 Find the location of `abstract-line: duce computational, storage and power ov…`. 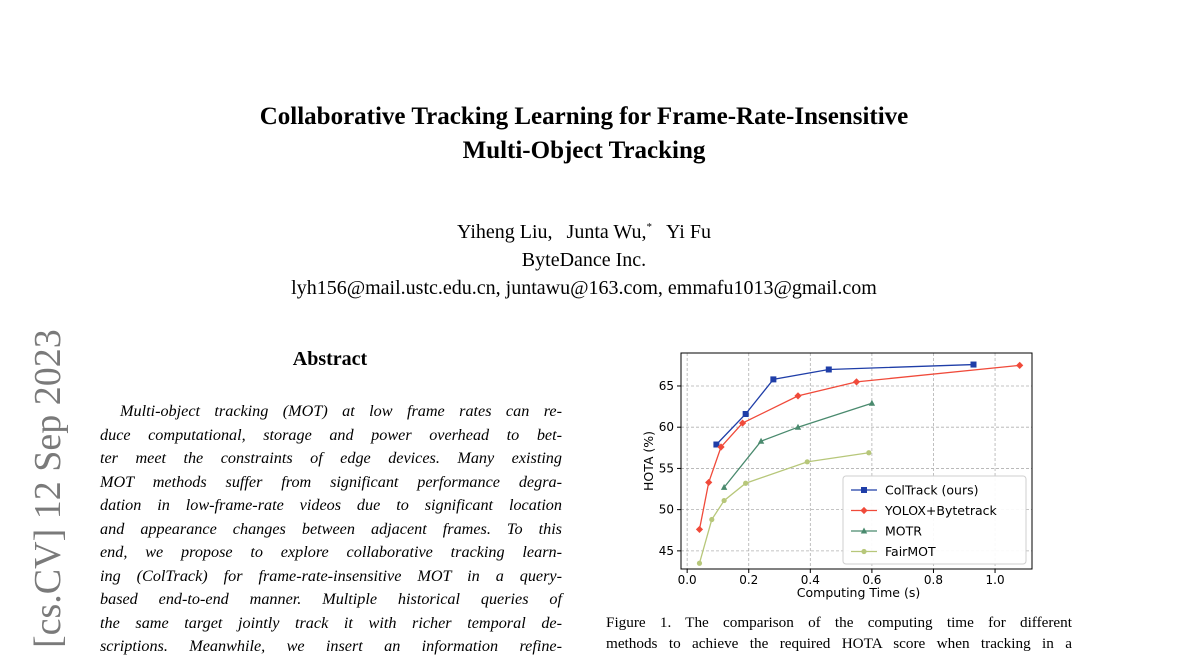

abstract-line: duce computational, storage and power ov… is located at coordinates (331, 434).